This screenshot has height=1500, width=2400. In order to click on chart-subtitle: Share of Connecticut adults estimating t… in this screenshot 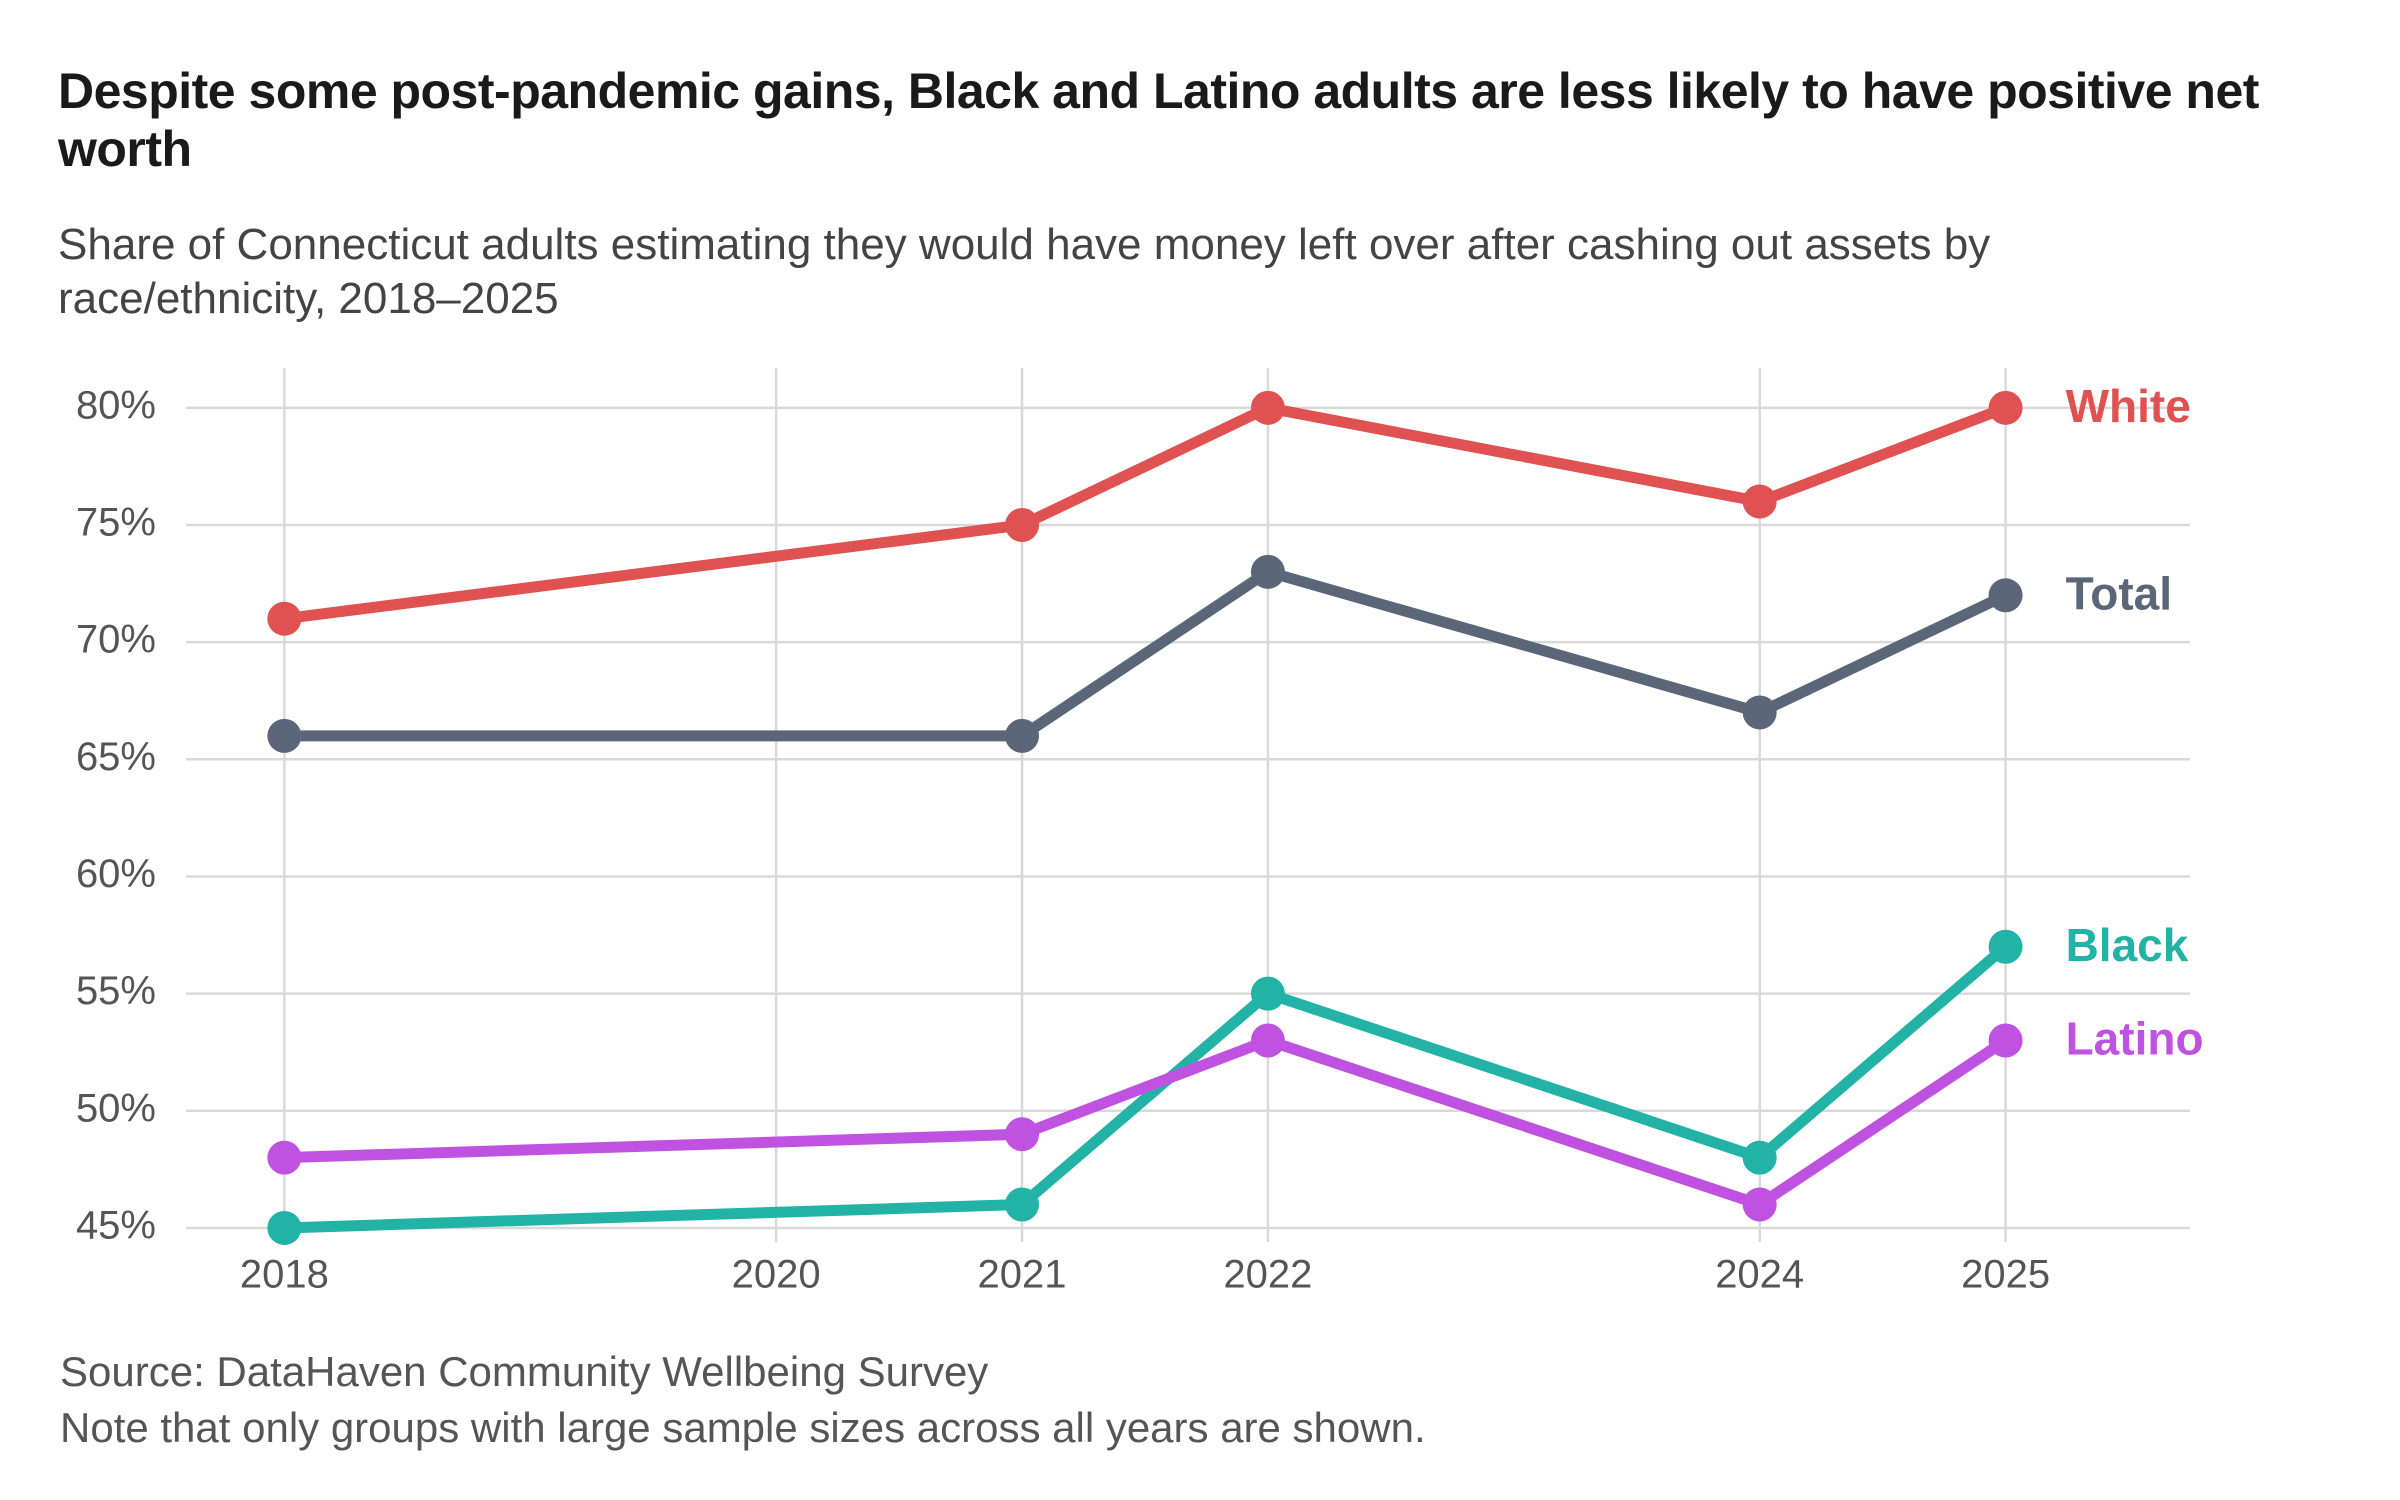, I will do `click(1024, 271)`.